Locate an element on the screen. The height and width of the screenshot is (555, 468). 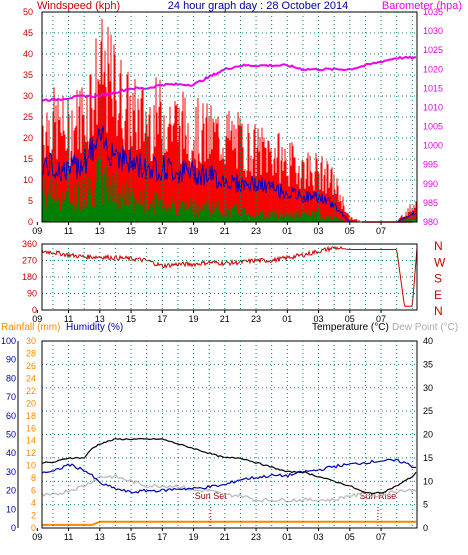
rainfall-tick-label: 2 is located at coordinates (33, 516).